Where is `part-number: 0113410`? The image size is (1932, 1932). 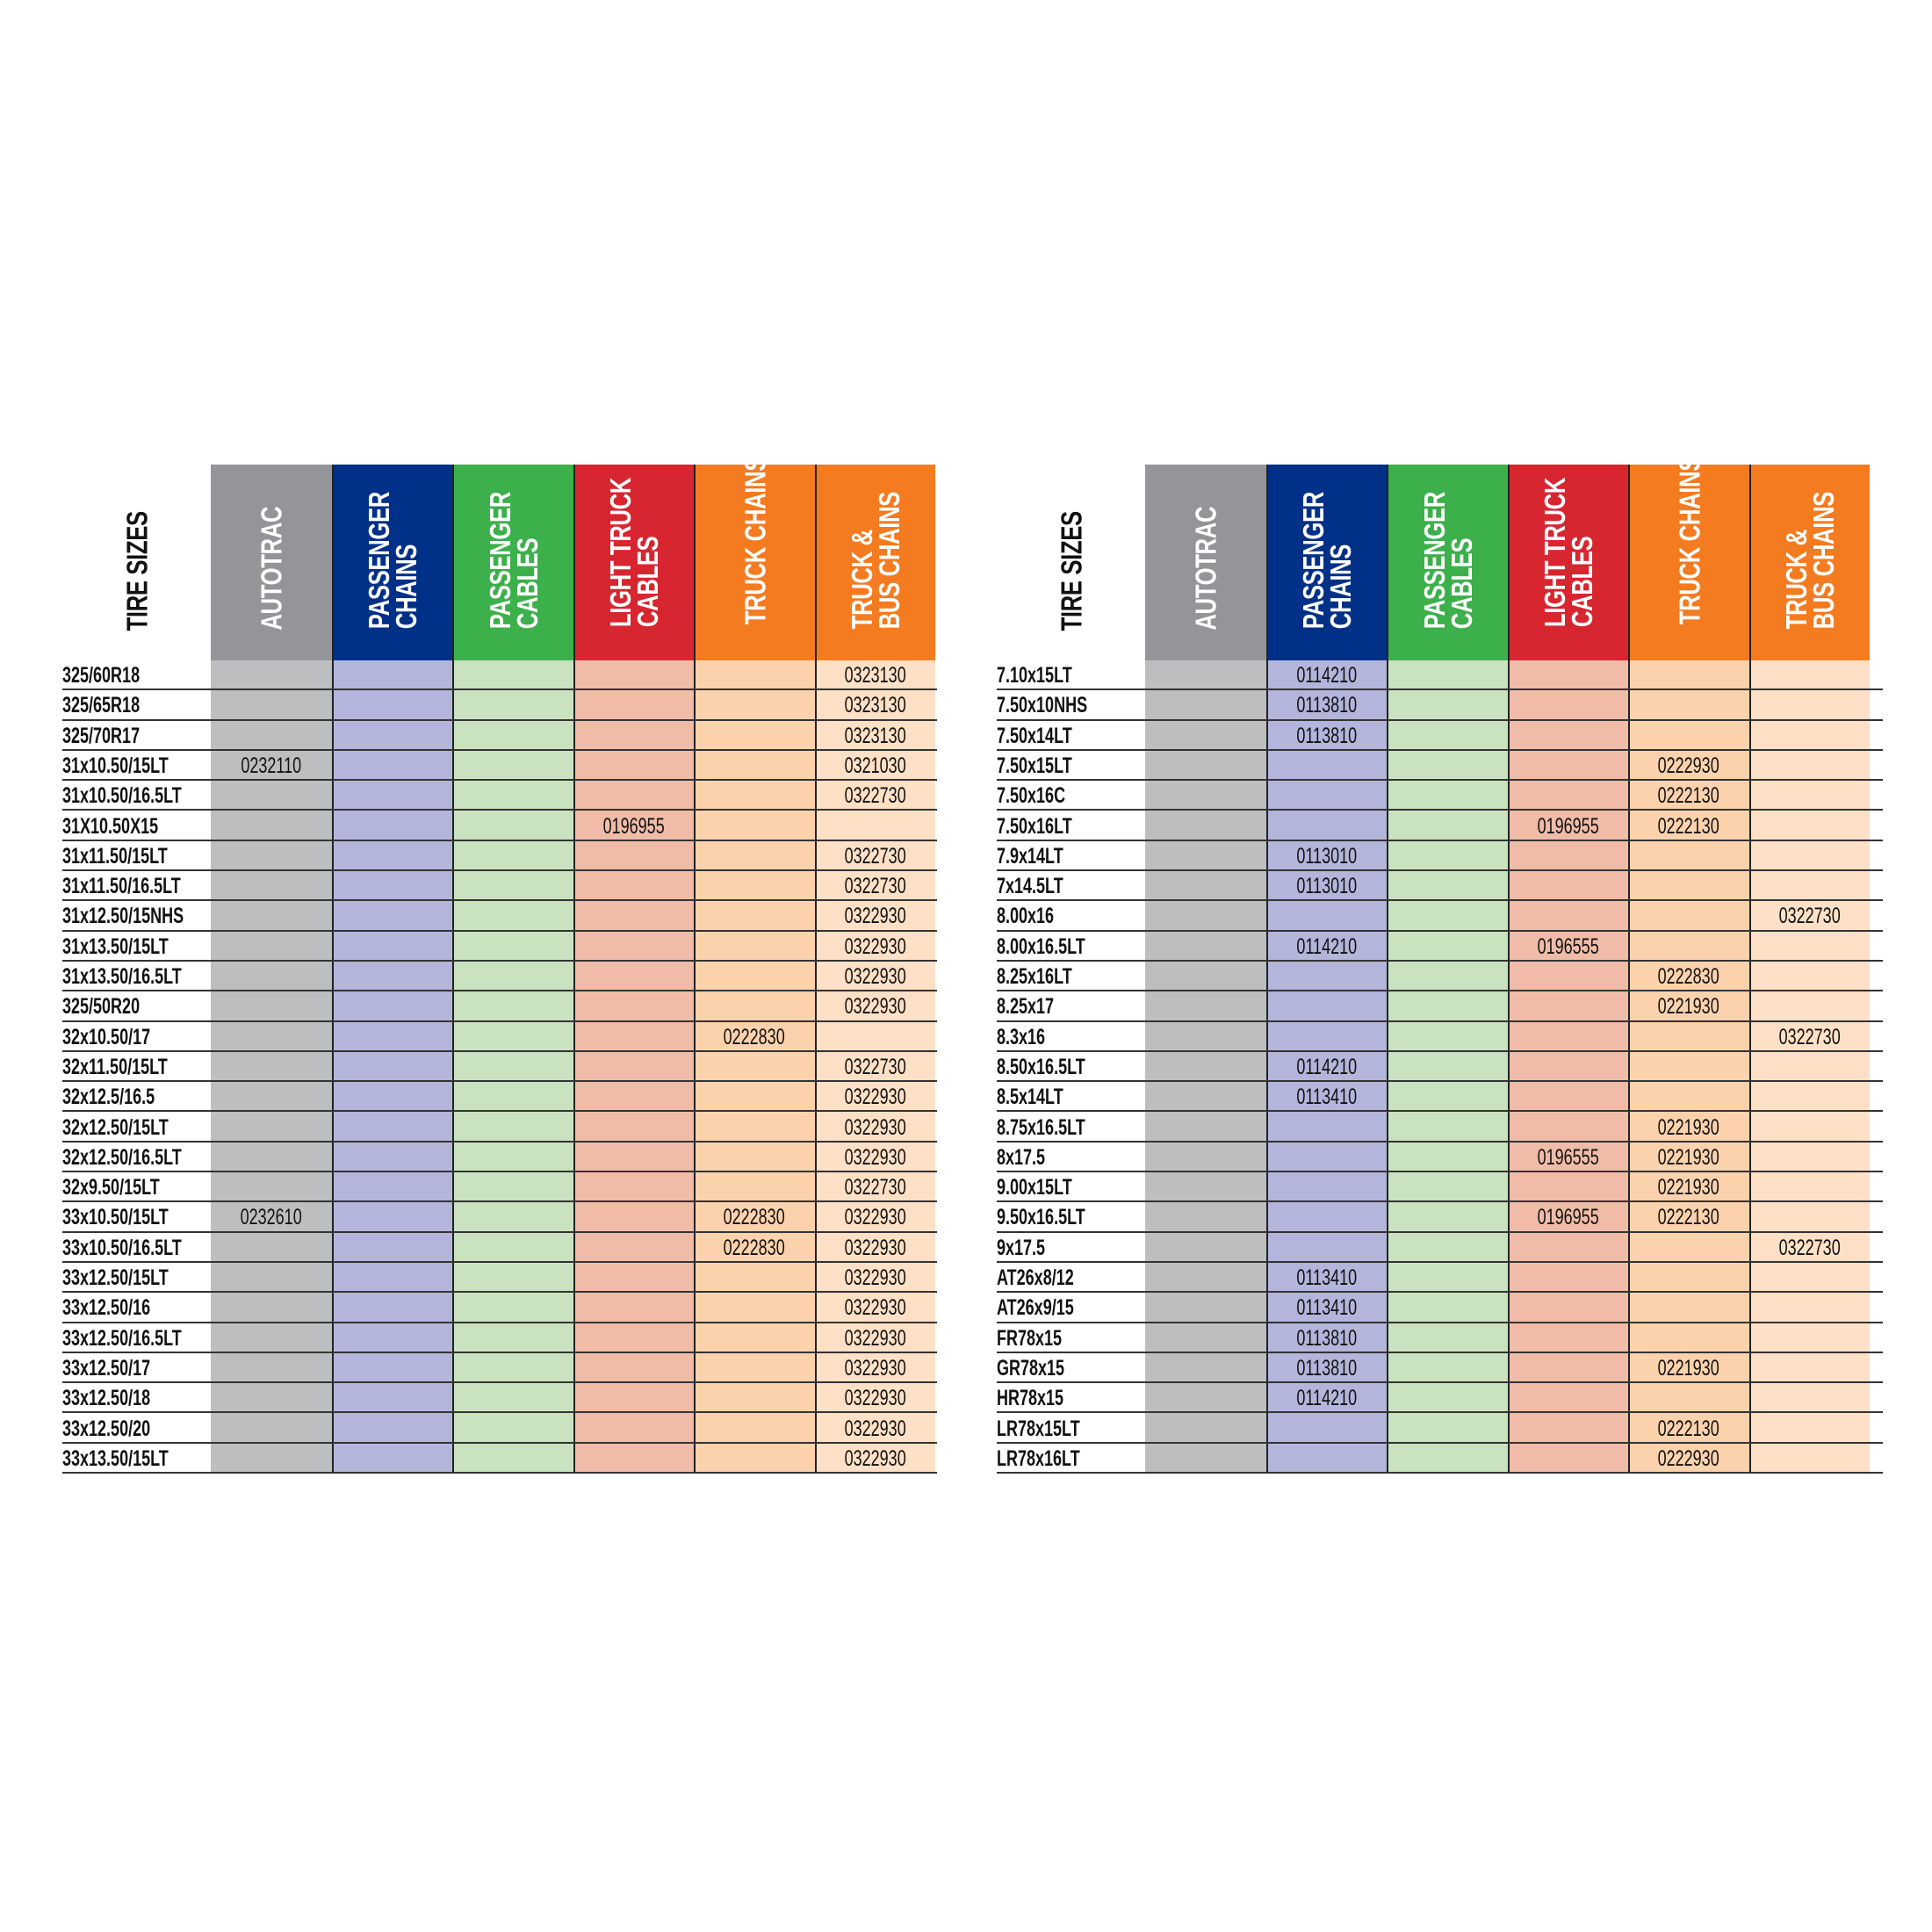 part-number: 0113410 is located at coordinates (1326, 1308).